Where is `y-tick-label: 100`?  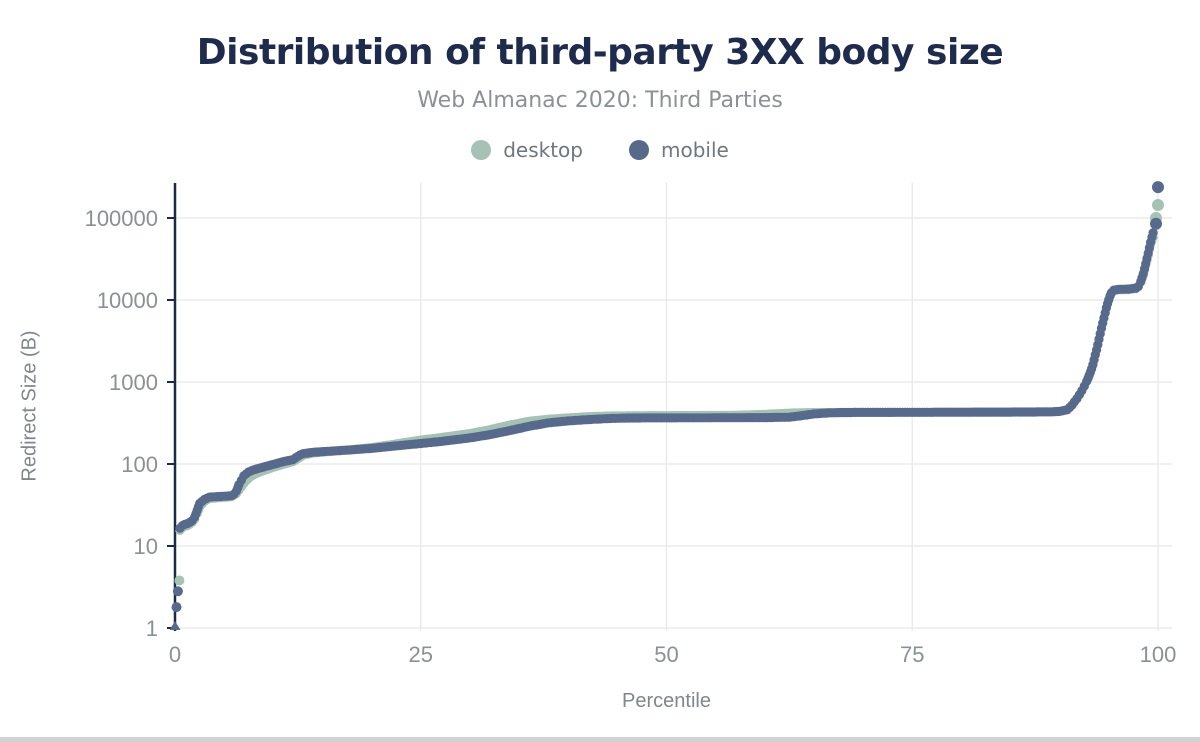 y-tick-label: 100 is located at coordinates (139, 464).